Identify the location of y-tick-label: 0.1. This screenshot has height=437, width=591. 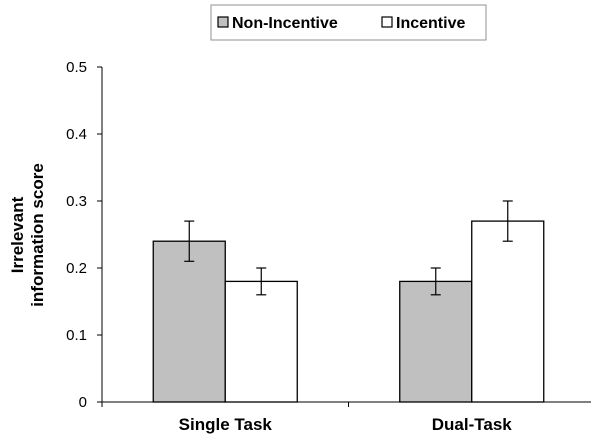
(76, 335).